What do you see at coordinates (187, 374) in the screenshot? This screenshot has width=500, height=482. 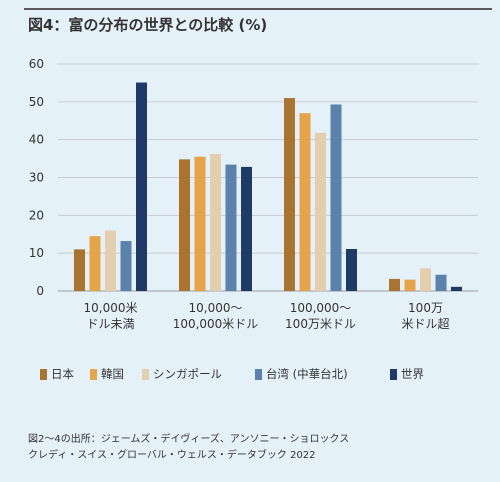 I see `legend-label: シンガポール` at bounding box center [187, 374].